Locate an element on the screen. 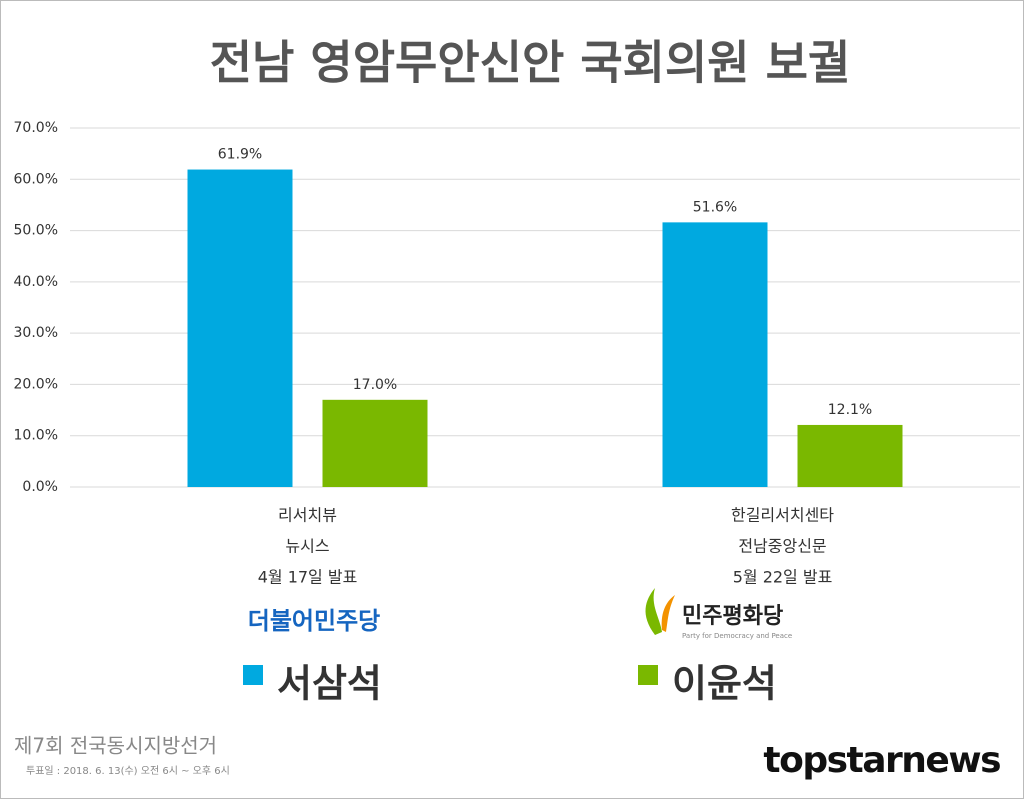  party-logo: 더불어민주당 is located at coordinates (314, 621).